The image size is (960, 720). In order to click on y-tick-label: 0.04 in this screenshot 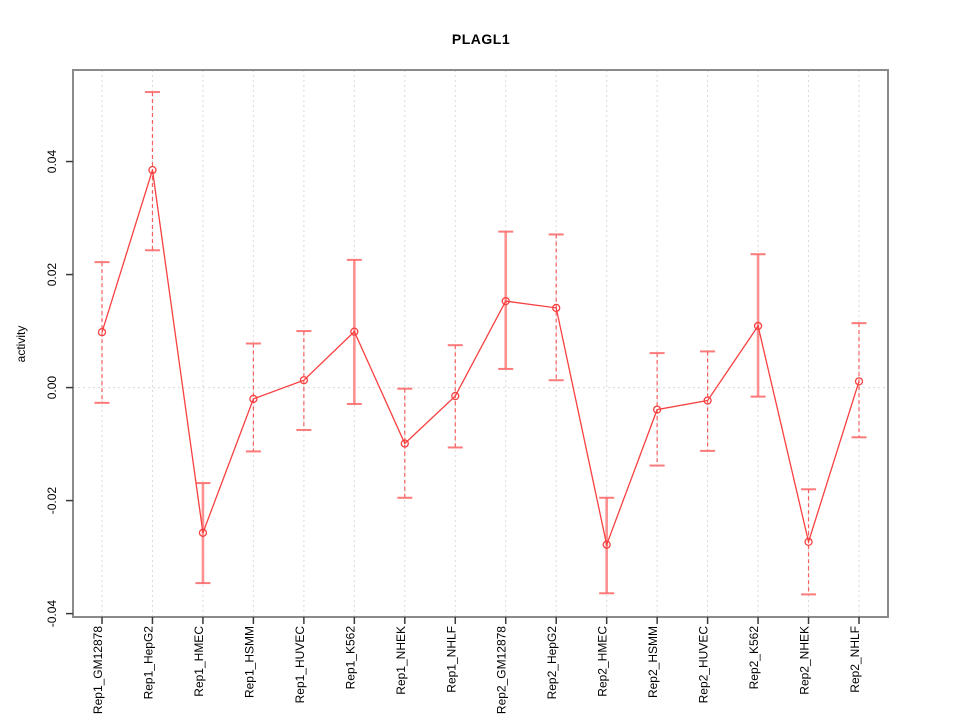, I will do `click(52, 162)`.